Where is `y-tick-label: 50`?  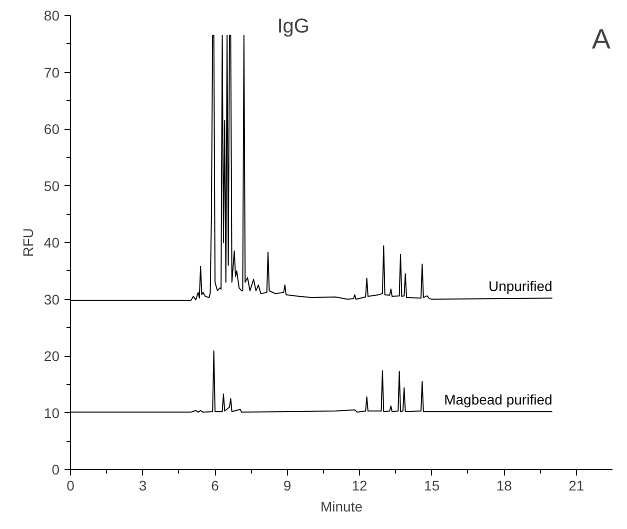 y-tick-label: 50 is located at coordinates (52, 186).